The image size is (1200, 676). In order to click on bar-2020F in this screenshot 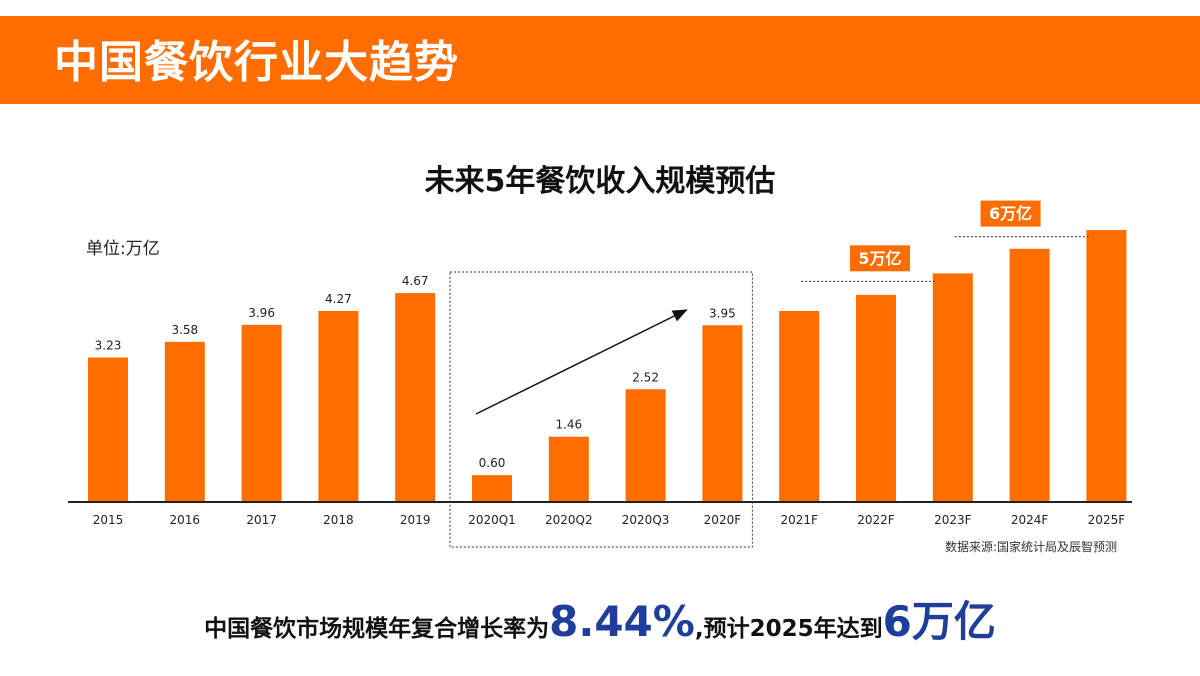, I will do `click(722, 413)`.